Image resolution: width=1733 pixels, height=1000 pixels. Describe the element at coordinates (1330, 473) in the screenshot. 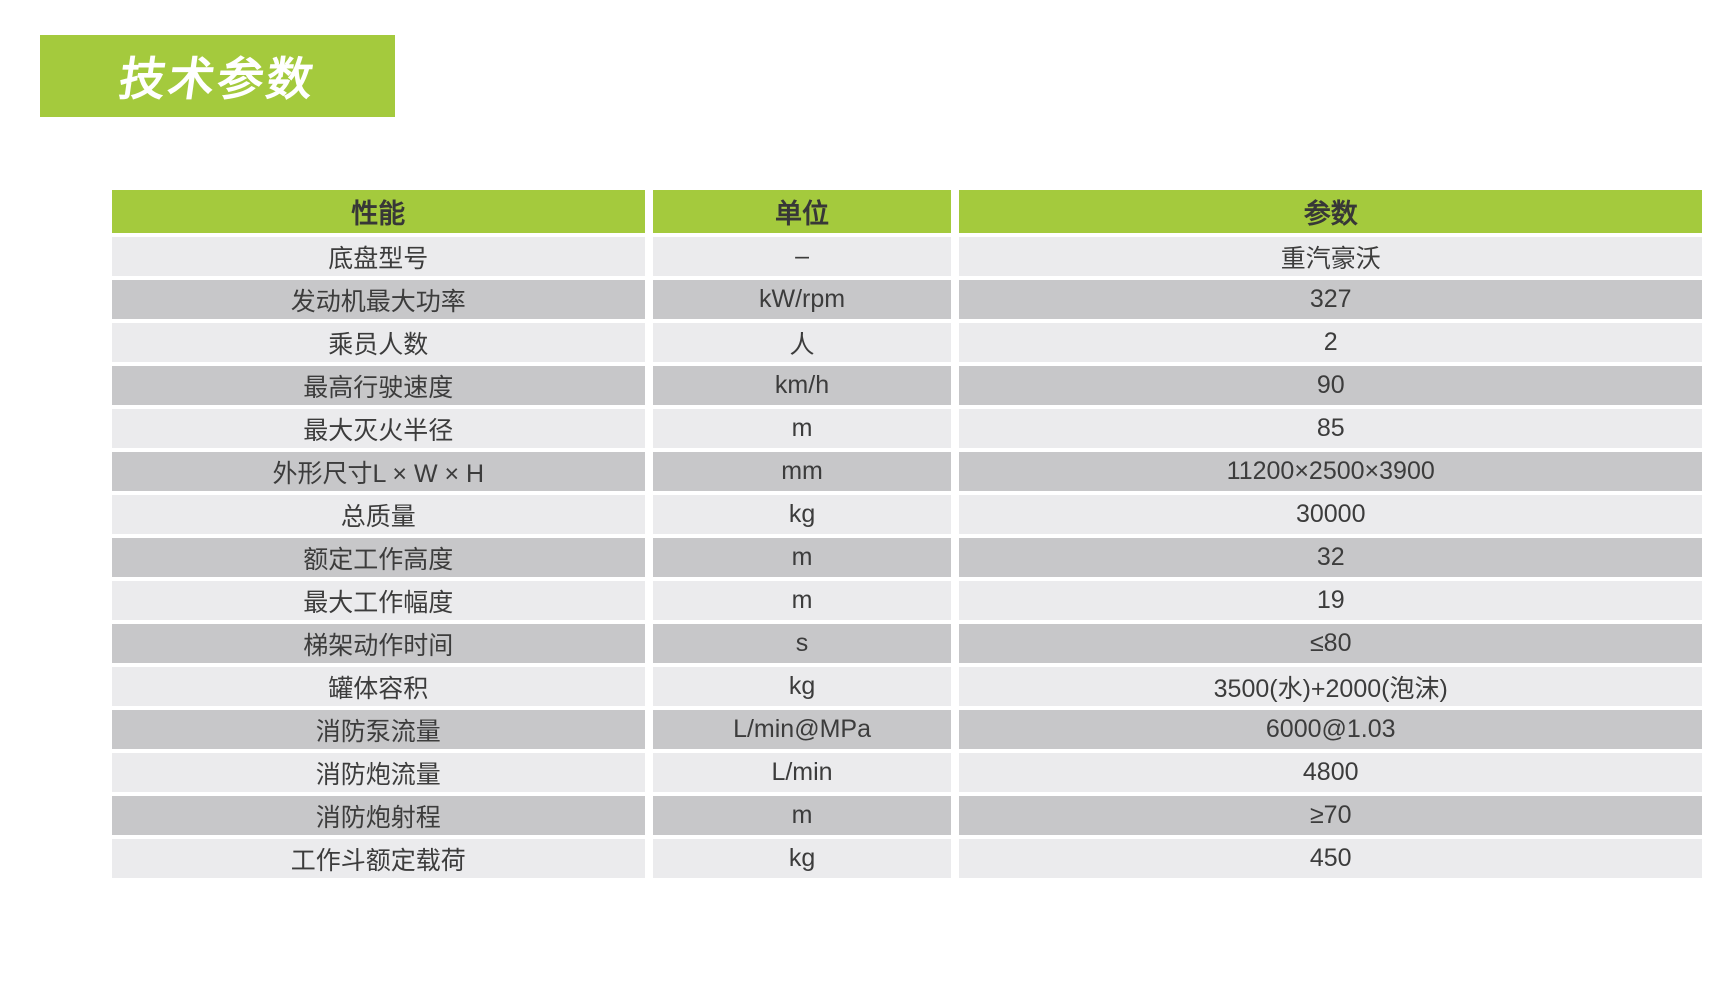

I see `spec-value-cell: 11200×2500×3900` at that location.